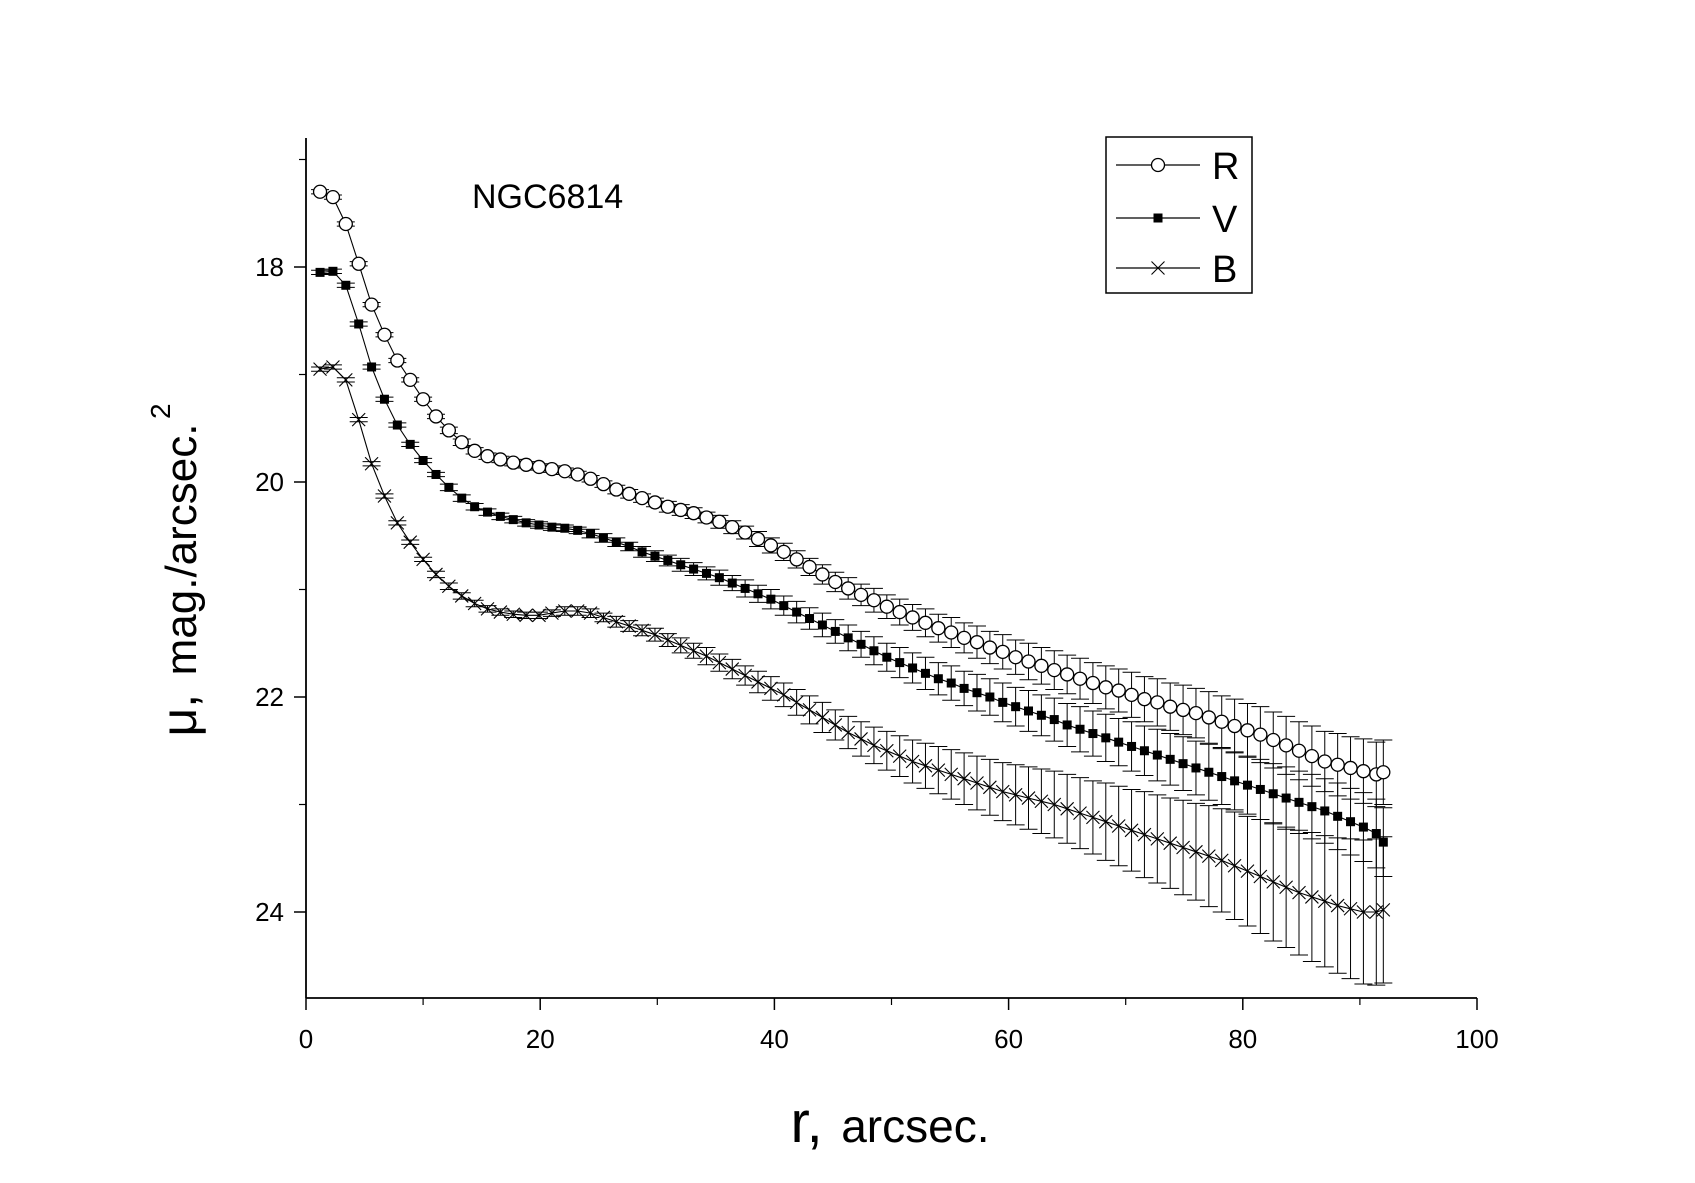 The width and height of the screenshot is (1695, 1183). I want to click on galaxy-annotation: NGC6814, so click(547, 197).